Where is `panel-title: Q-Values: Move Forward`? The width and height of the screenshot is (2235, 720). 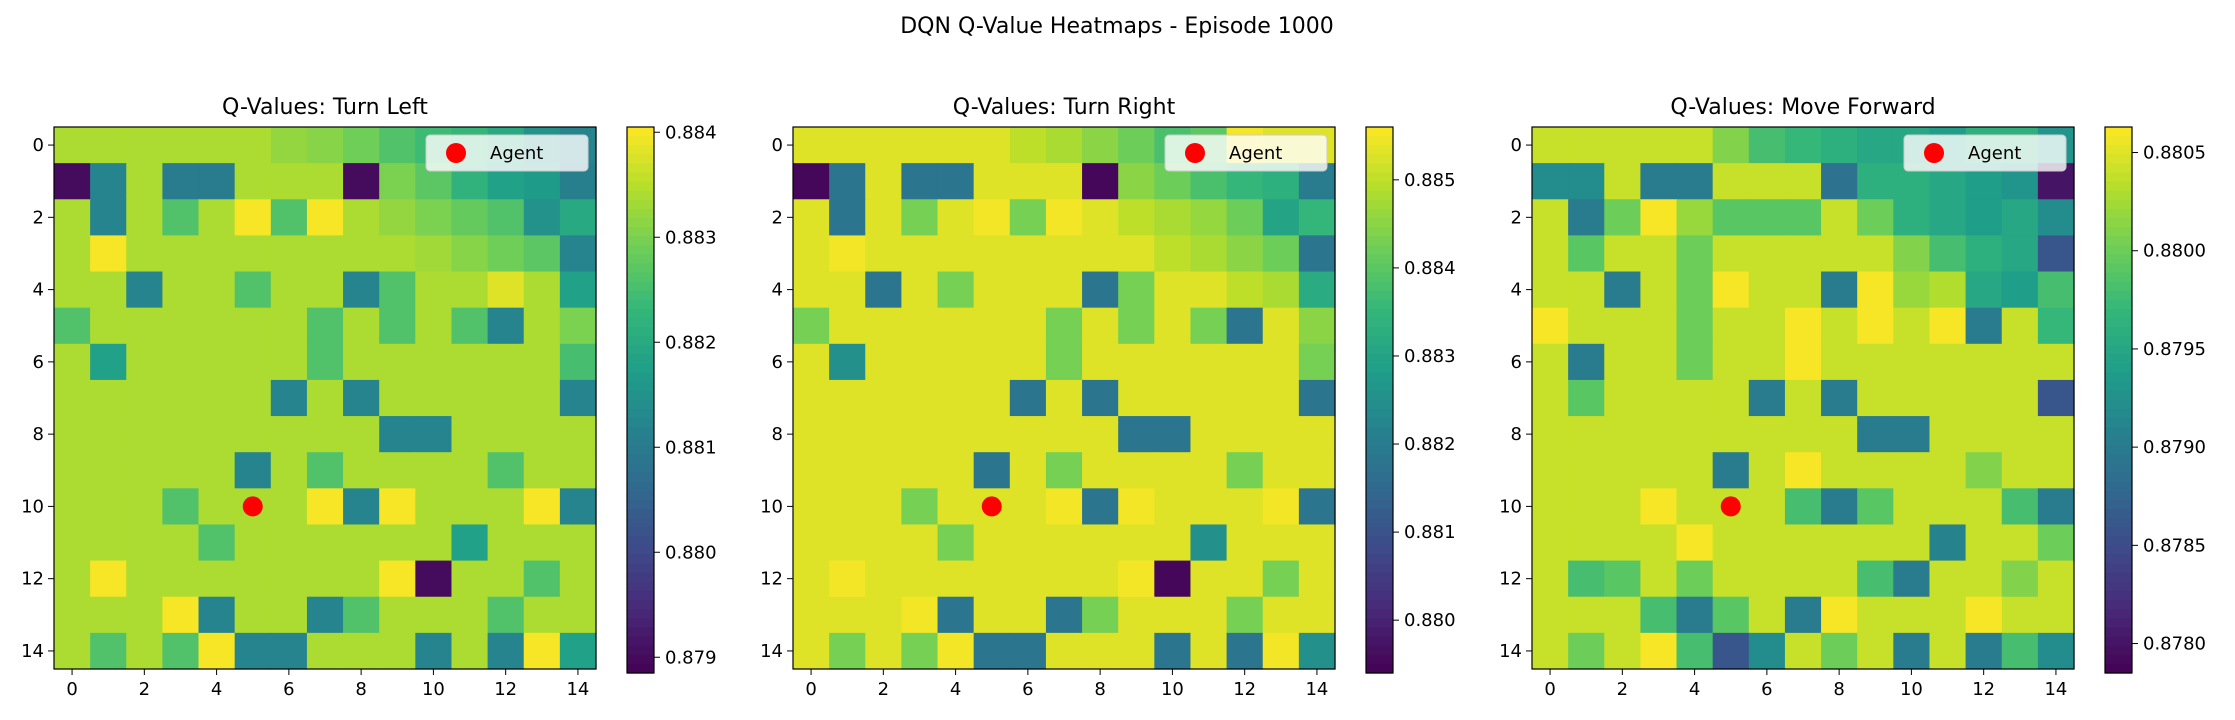
panel-title: Q-Values: Move Forward is located at coordinates (1802, 107).